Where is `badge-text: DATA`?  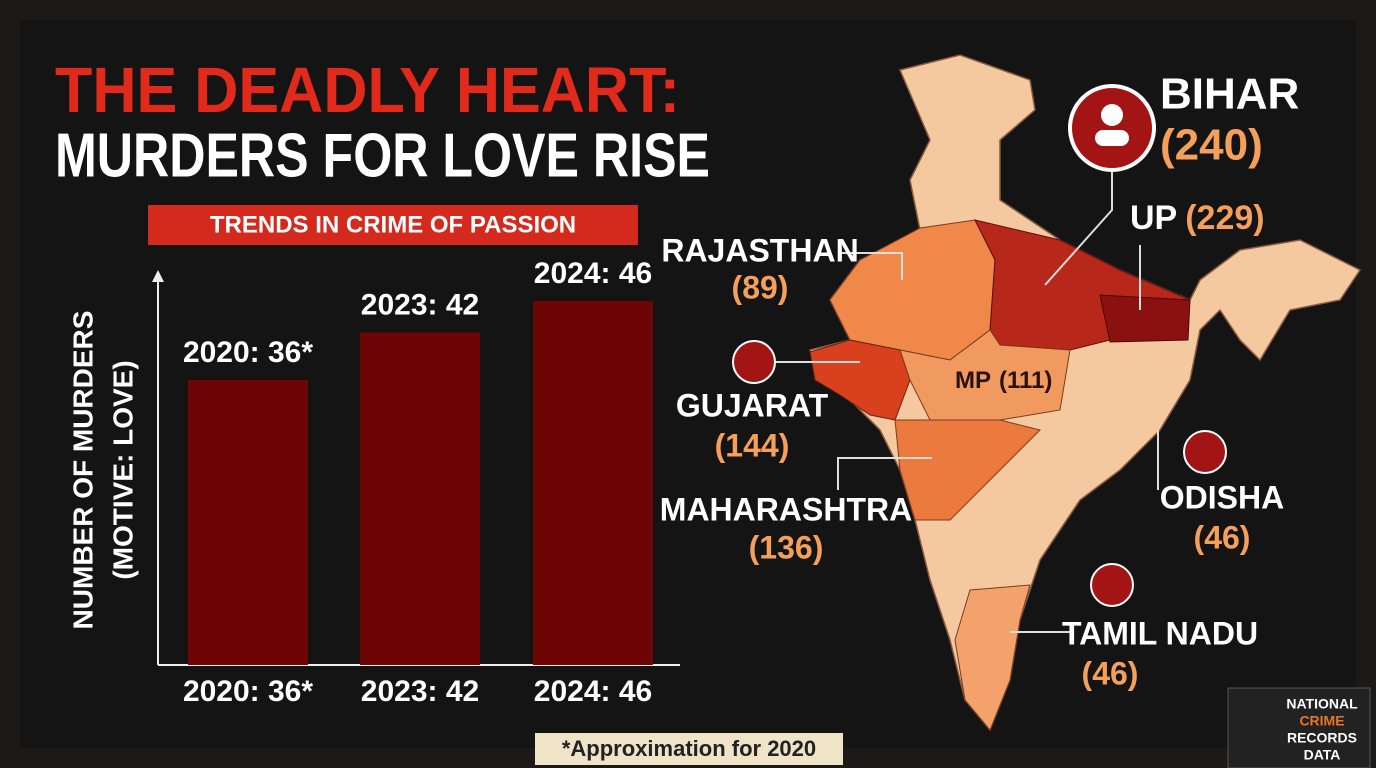 badge-text: DATA is located at coordinates (1322, 755).